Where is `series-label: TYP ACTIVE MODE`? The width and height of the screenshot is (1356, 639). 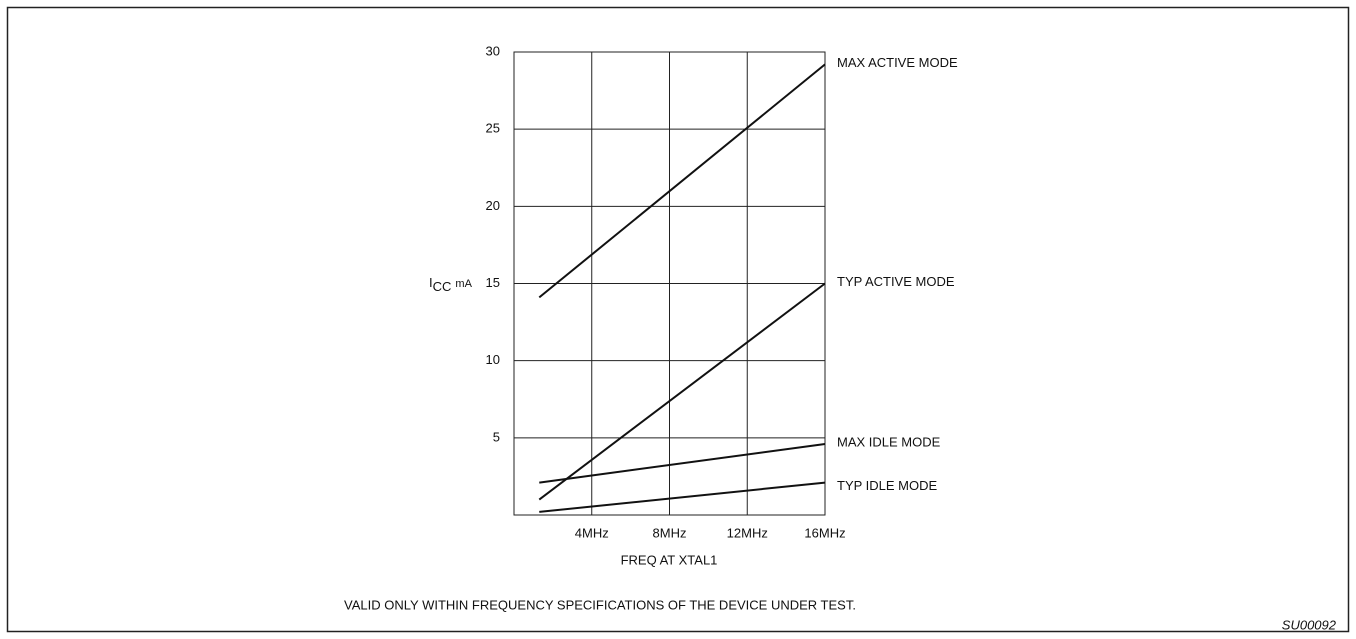
series-label: TYP ACTIVE MODE is located at coordinates (896, 281).